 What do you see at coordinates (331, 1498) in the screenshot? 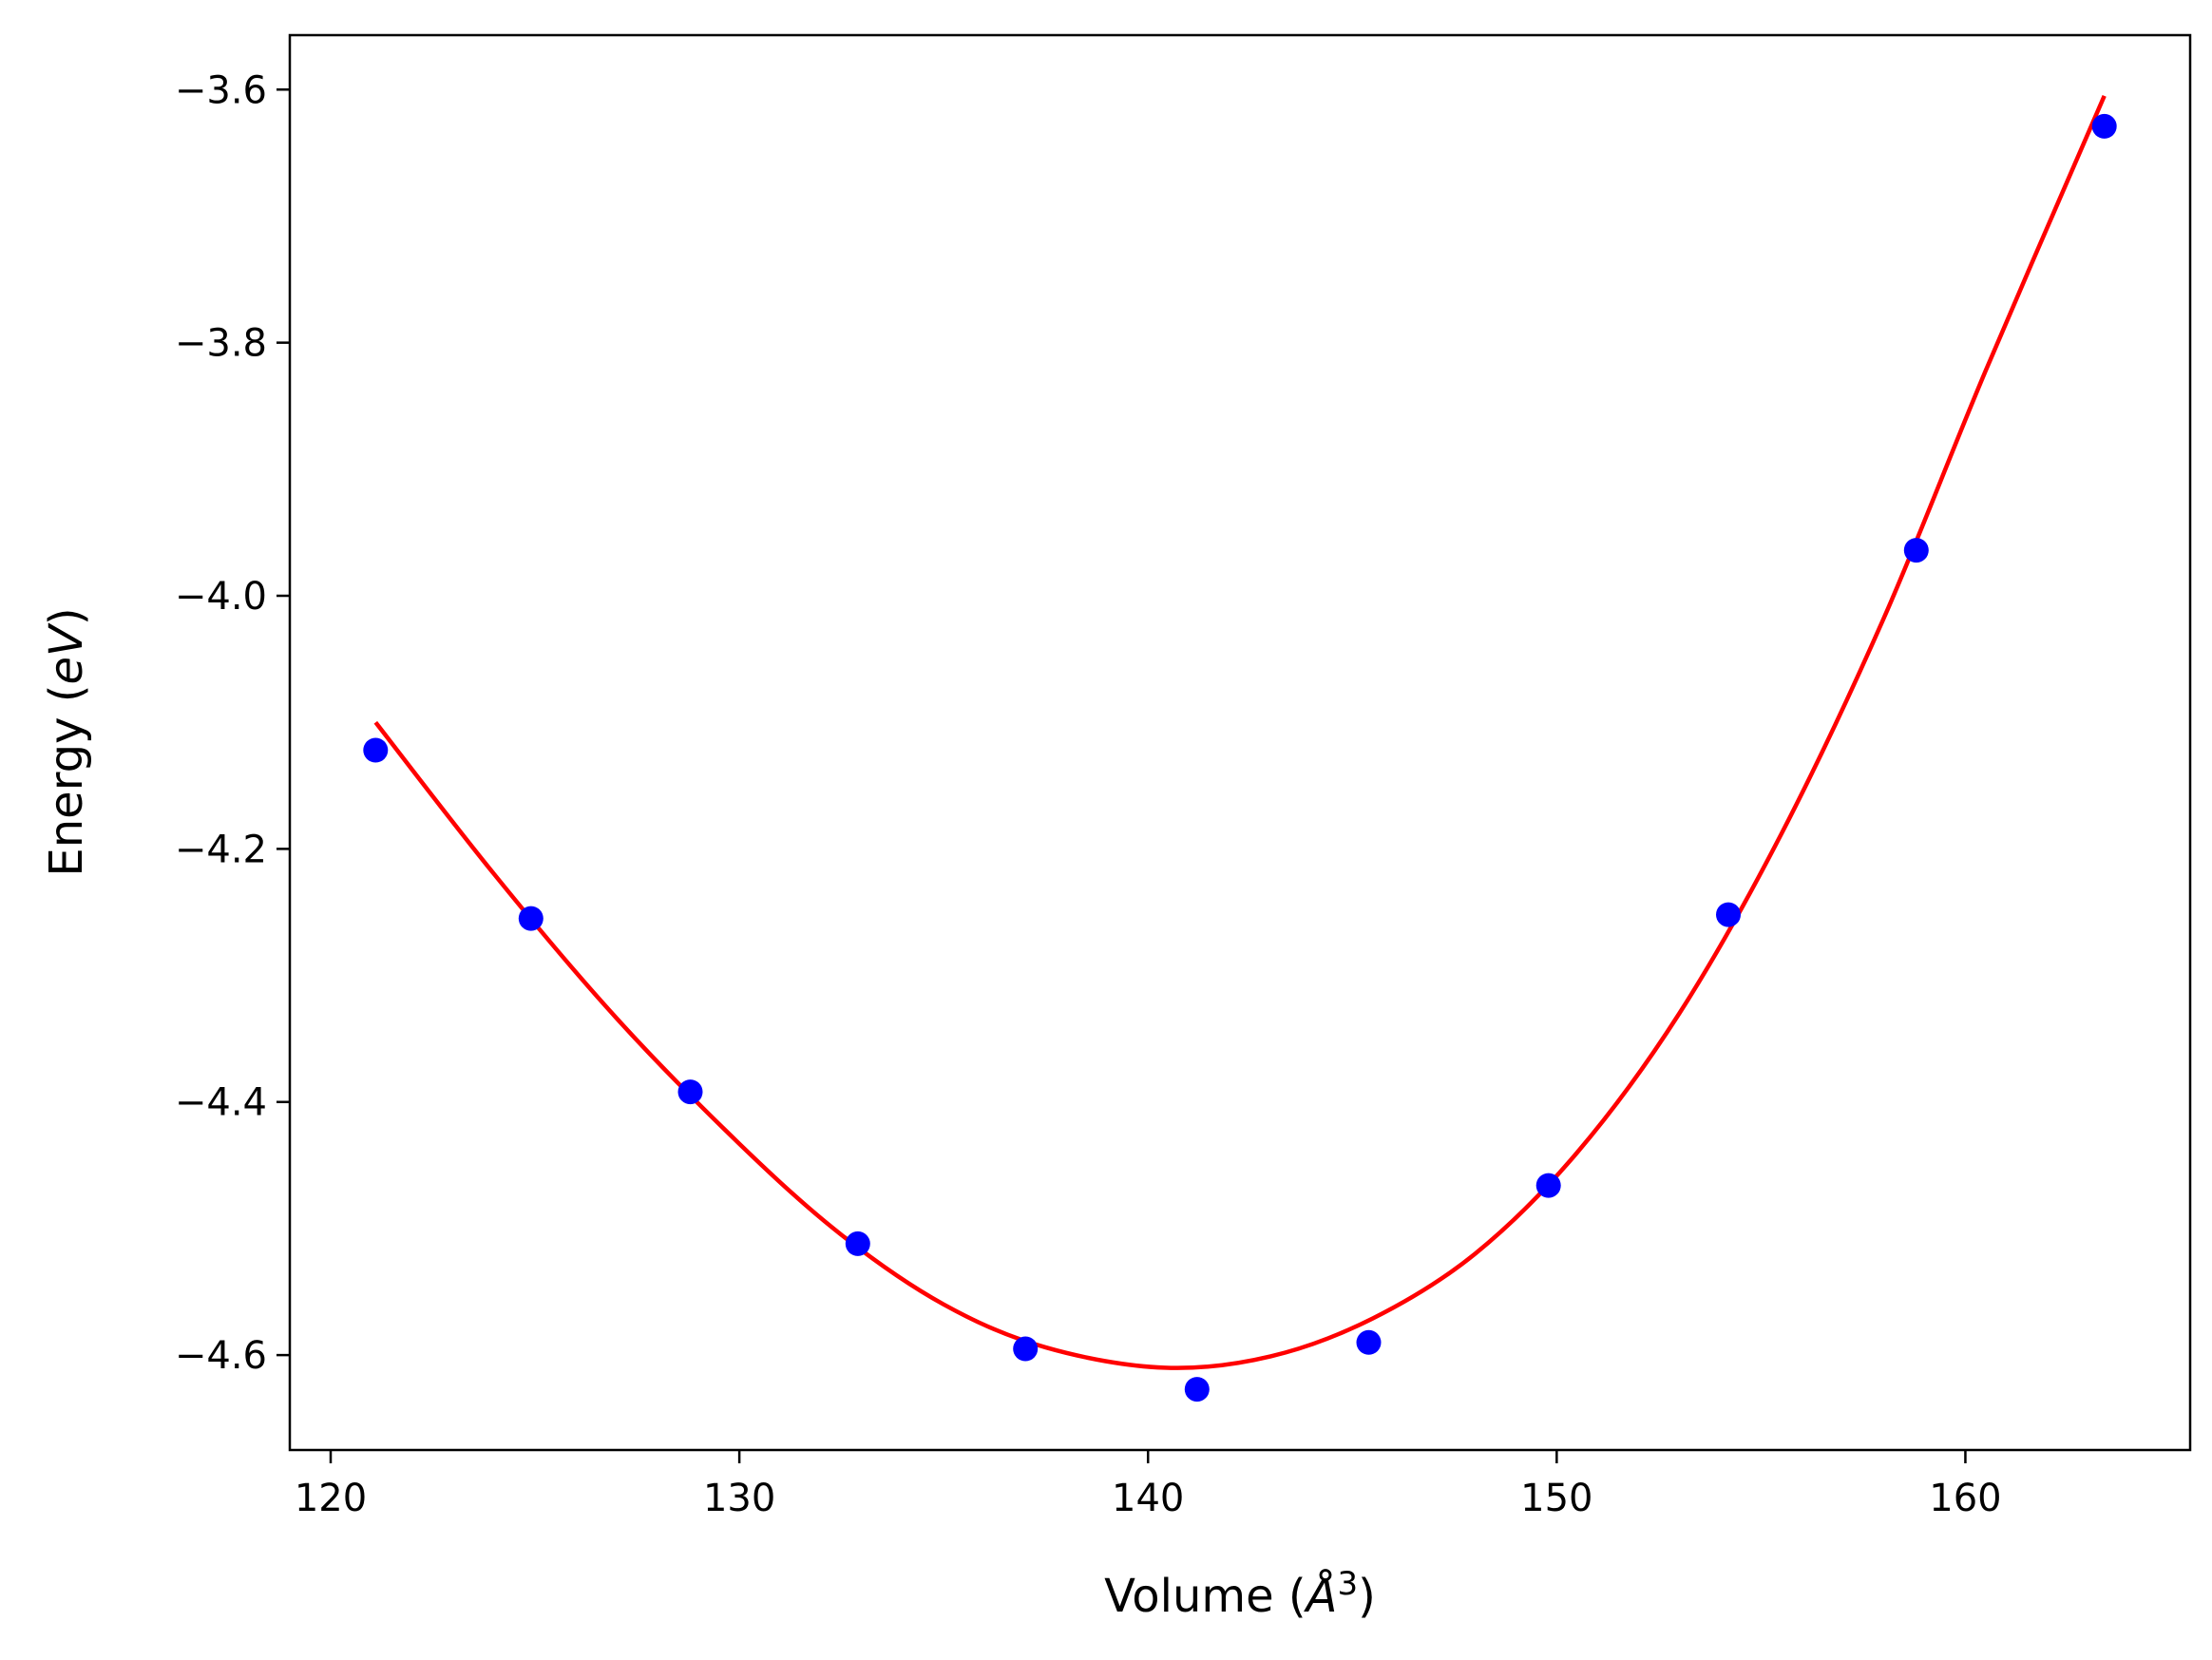
I see `x-tick-label: 120` at bounding box center [331, 1498].